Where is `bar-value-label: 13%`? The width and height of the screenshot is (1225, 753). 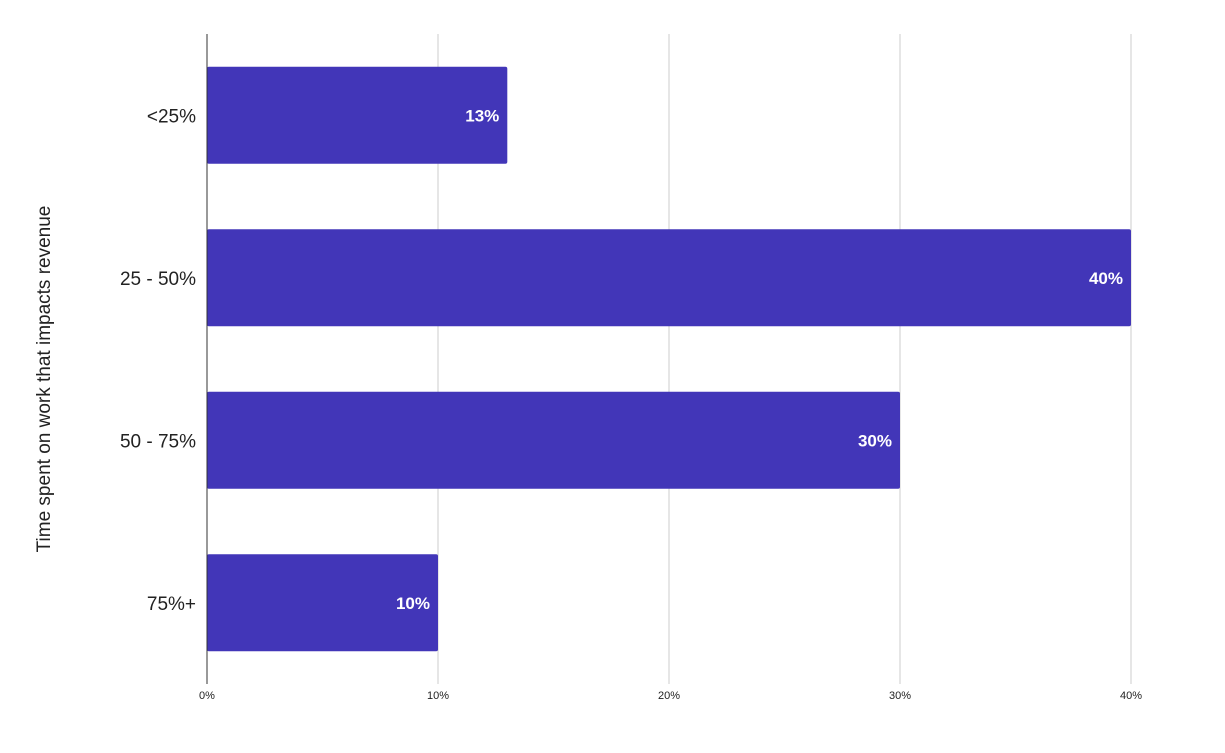
bar-value-label: 13% is located at coordinates (482, 115).